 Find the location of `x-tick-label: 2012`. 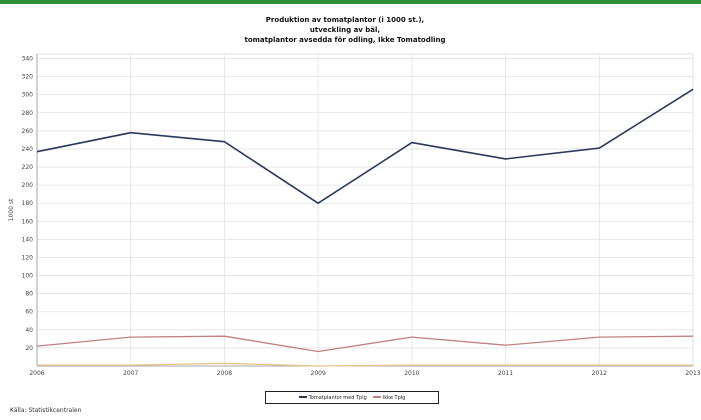

x-tick-label: 2012 is located at coordinates (599, 373).